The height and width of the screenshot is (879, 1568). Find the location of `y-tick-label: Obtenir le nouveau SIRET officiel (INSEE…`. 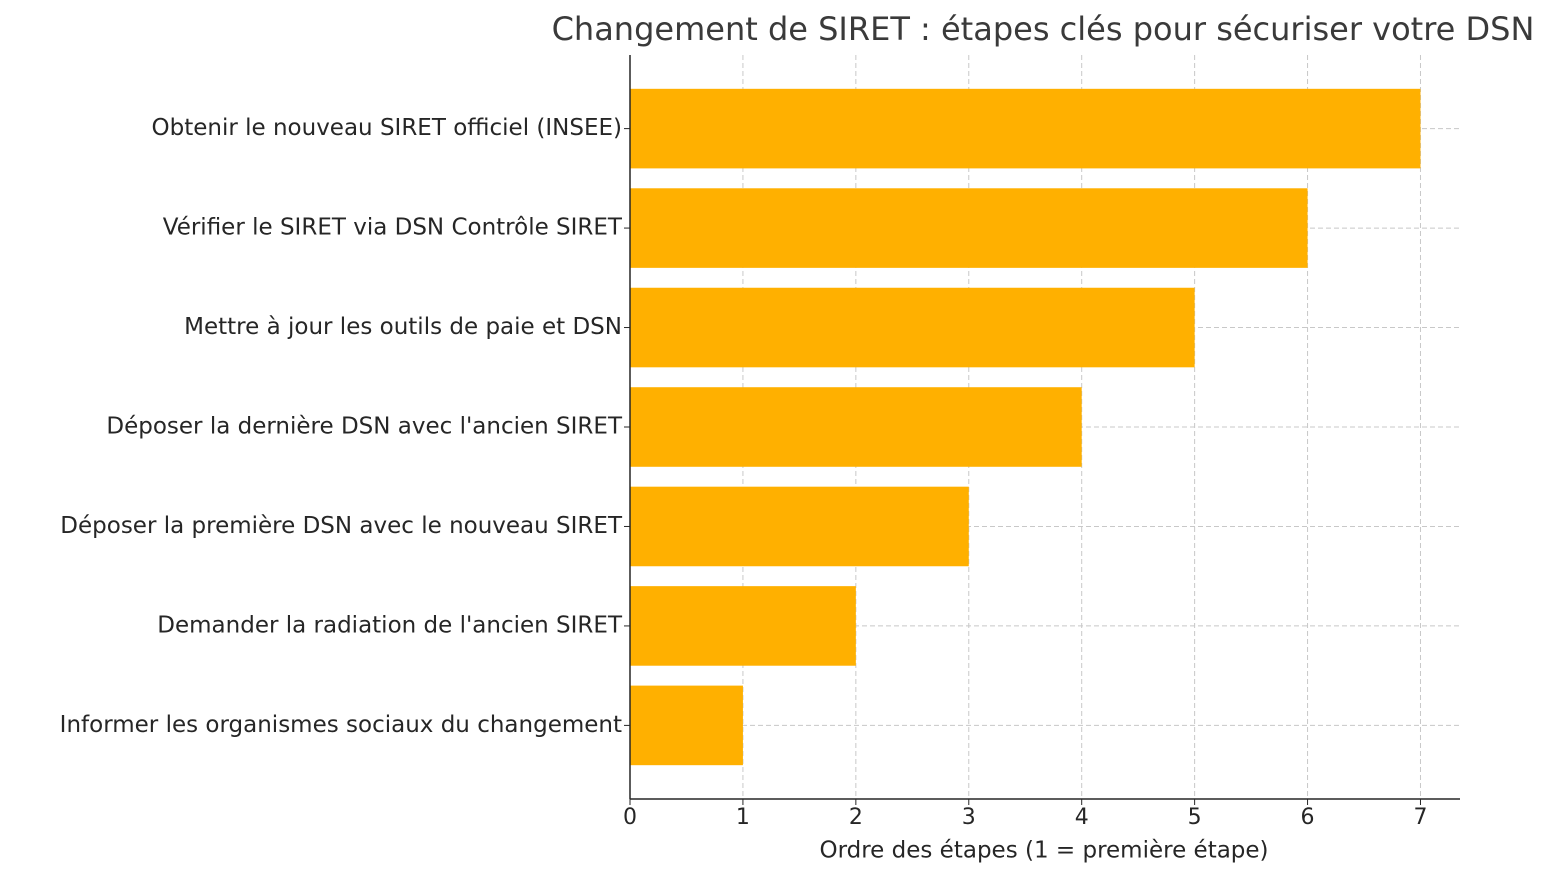

y-tick-label: Obtenir le nouveau SIRET officiel (INSEE… is located at coordinates (387, 128).